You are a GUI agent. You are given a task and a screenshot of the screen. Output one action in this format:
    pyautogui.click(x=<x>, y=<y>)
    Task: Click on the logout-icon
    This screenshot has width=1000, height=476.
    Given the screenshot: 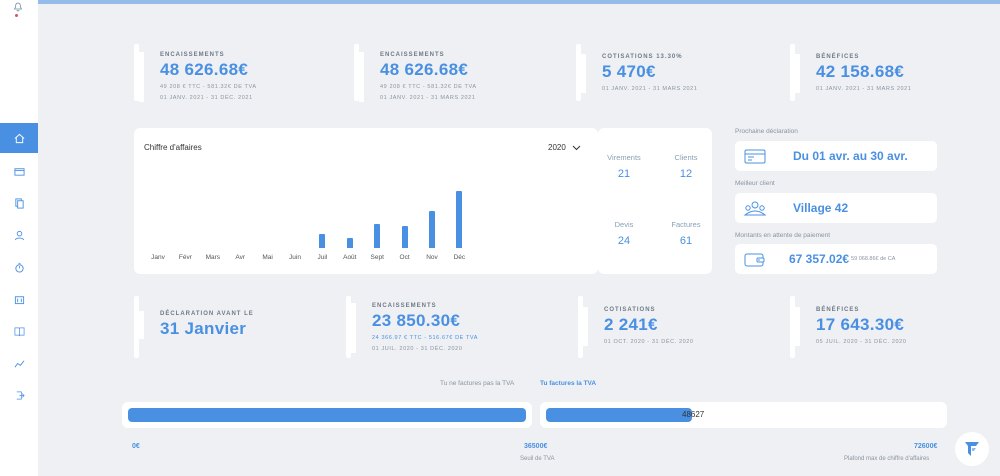 What is the action you would take?
    pyautogui.click(x=20, y=395)
    